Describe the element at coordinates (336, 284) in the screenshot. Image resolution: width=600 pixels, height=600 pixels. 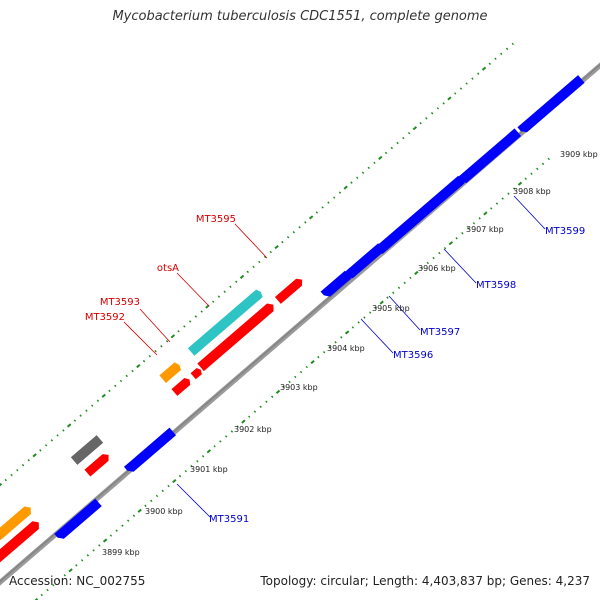
I see `gene-MT3596` at that location.